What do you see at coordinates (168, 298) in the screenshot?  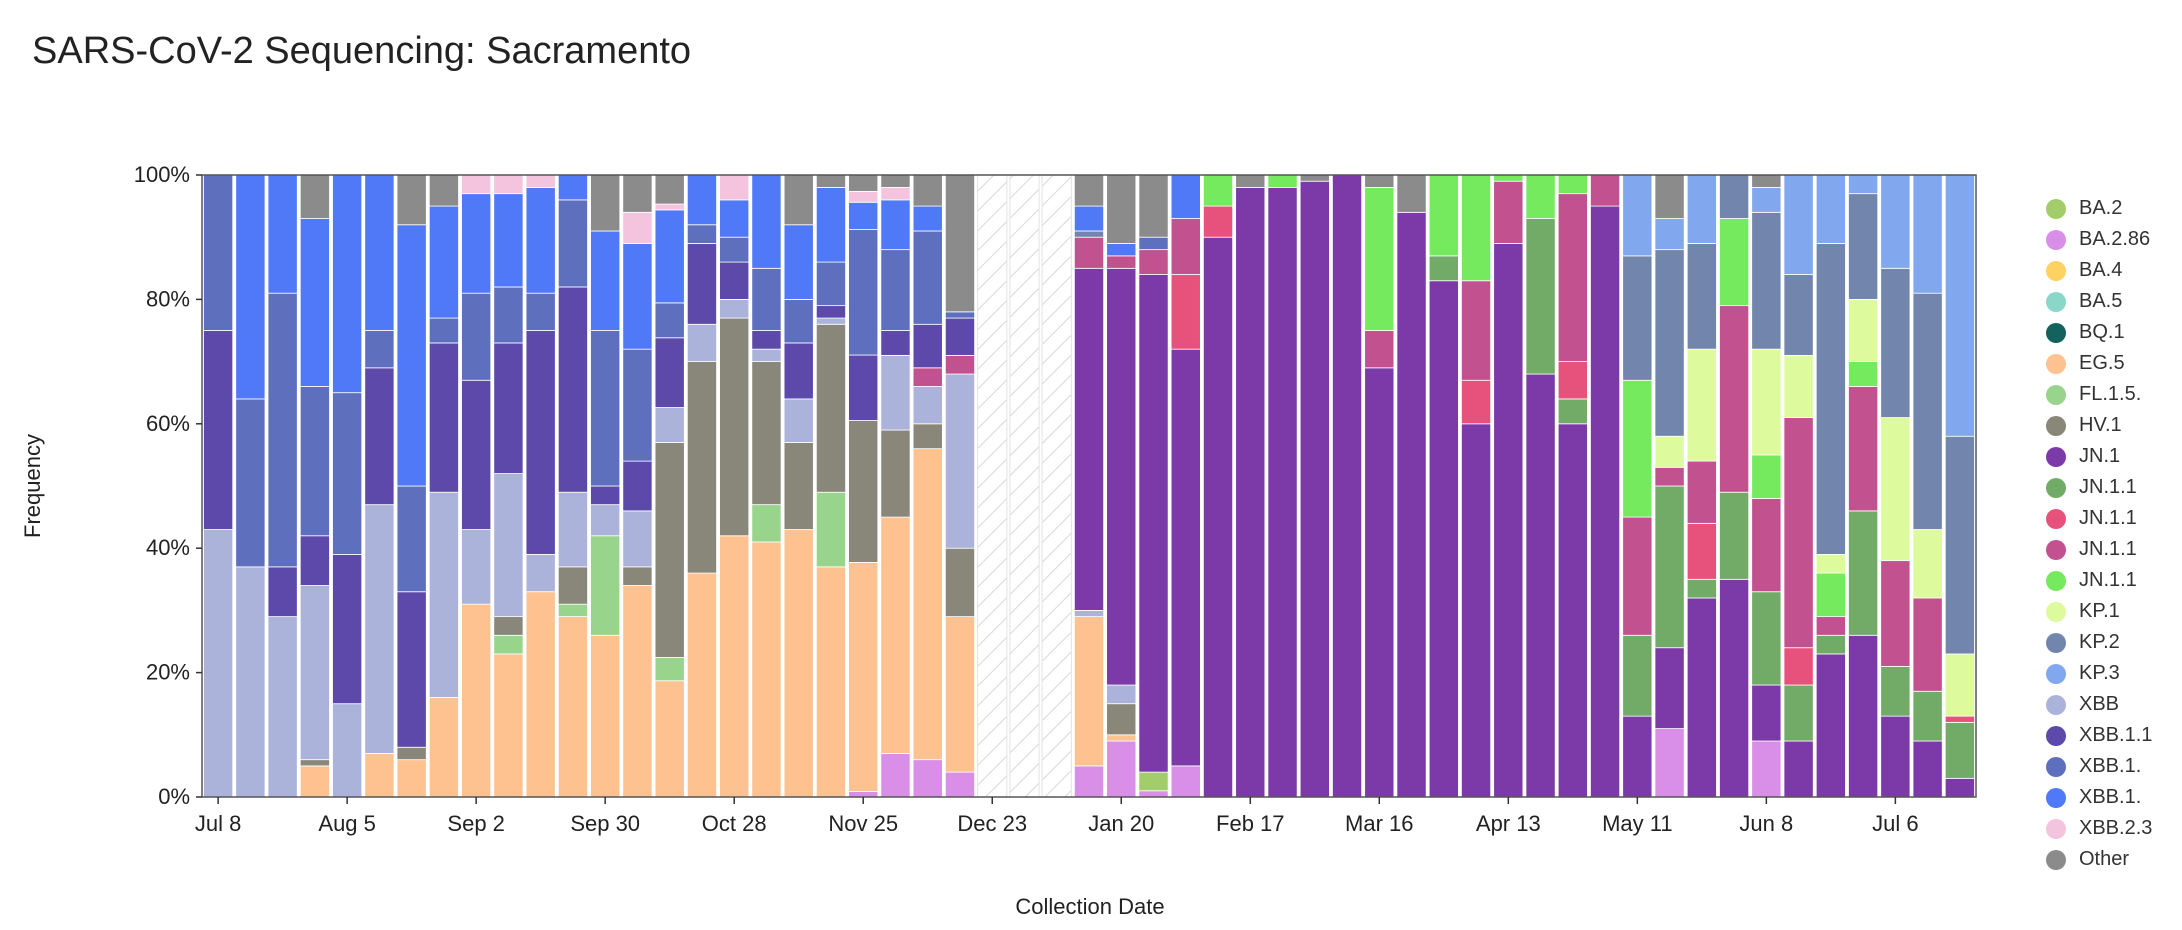 I see `y-tick-label: 80%` at bounding box center [168, 298].